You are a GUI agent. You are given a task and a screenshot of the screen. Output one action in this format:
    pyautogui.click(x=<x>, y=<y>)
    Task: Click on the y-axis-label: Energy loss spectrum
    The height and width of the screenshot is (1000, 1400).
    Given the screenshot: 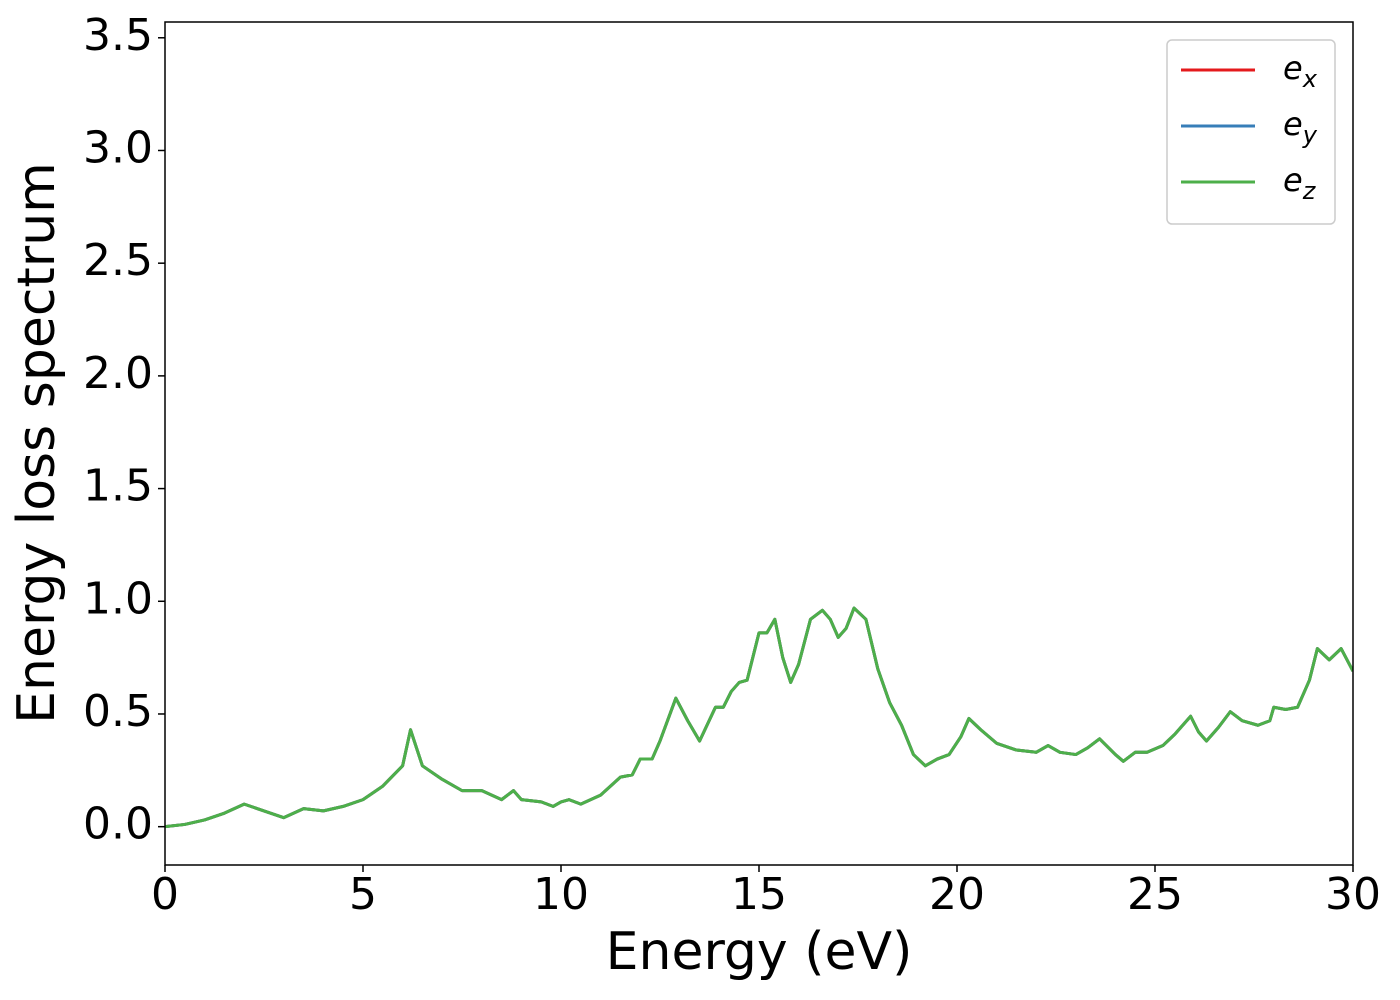 What is the action you would take?
    pyautogui.click(x=37, y=443)
    